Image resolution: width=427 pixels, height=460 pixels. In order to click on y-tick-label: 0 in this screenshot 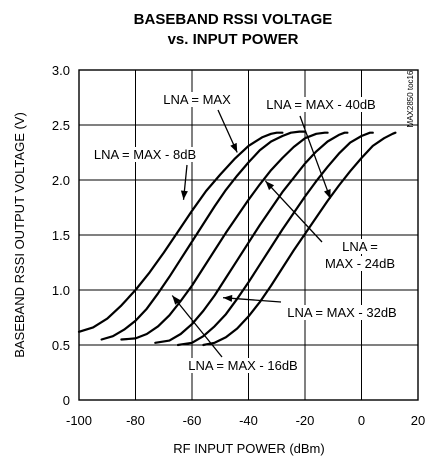, I will do `click(66, 400)`.